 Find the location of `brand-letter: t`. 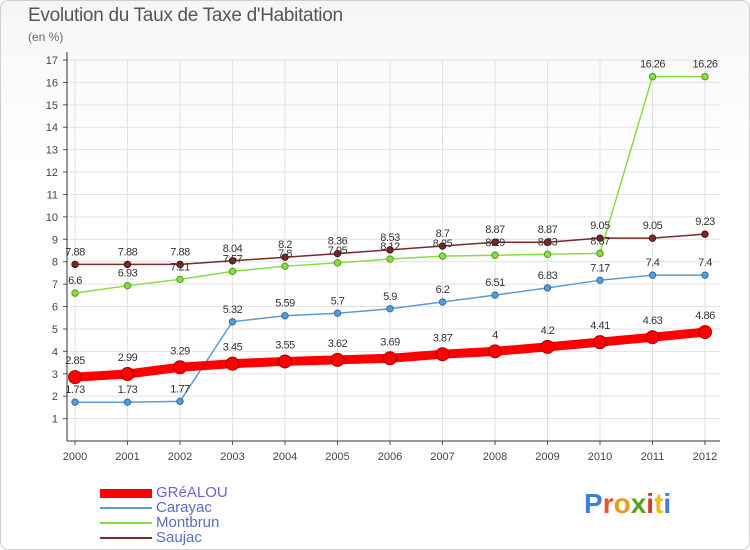

brand-letter: t is located at coordinates (659, 503).